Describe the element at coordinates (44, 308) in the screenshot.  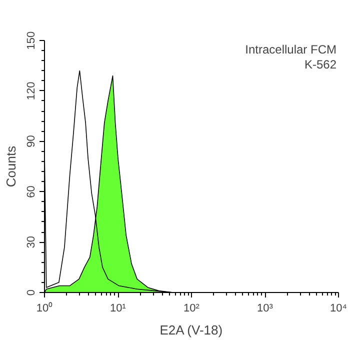
I see `x-tick-label: 10⁰` at that location.